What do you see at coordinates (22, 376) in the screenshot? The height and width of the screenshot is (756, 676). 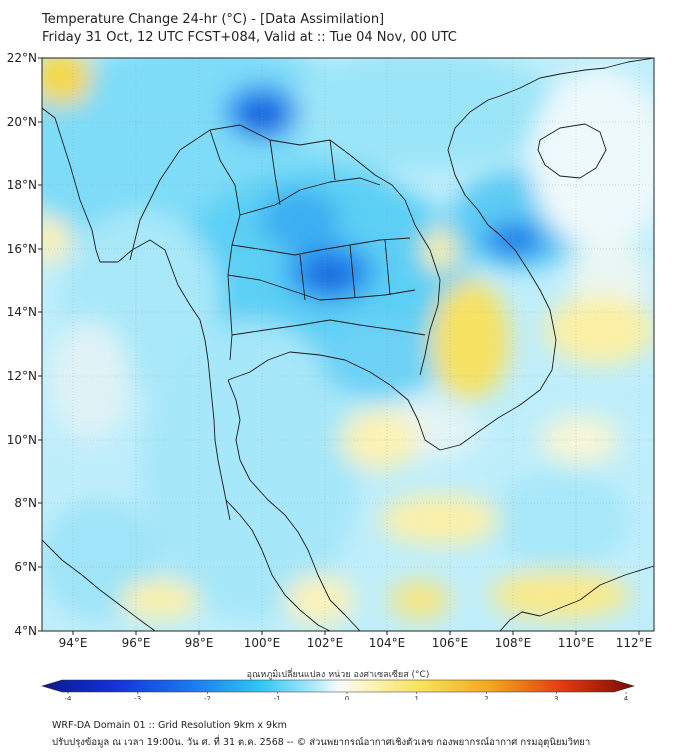 I see `lat-label: 12°N` at bounding box center [22, 376].